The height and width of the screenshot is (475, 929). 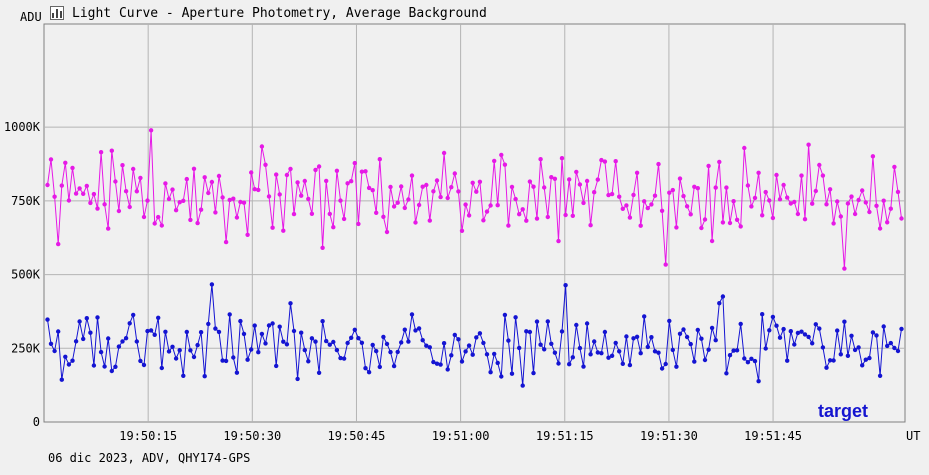 I want to click on y-tick-label: 750K, so click(x=26, y=201).